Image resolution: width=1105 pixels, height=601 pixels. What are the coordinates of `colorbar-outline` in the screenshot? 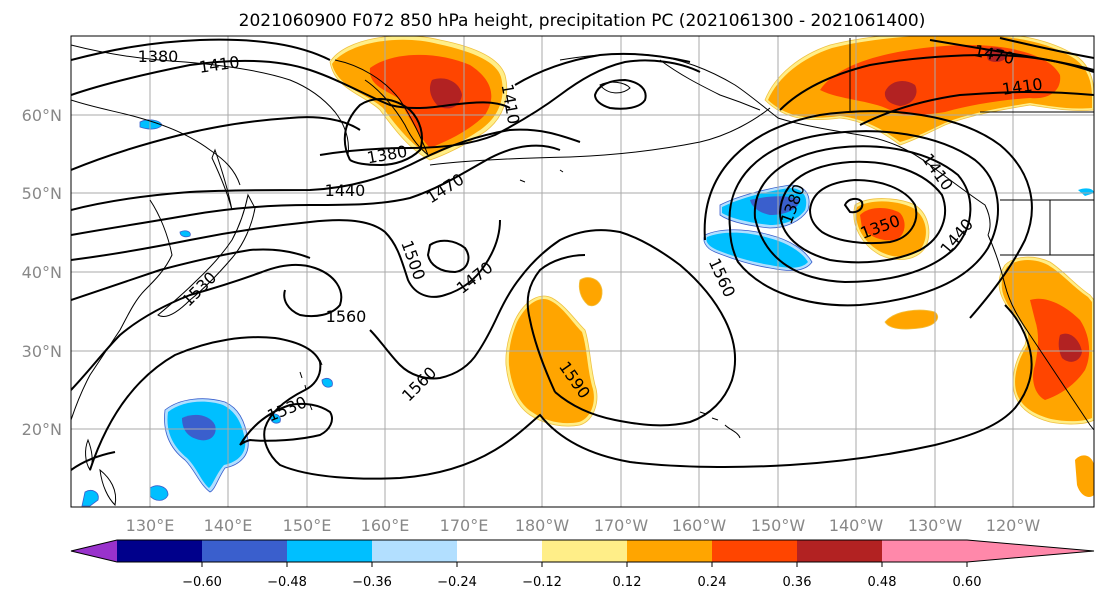 It's located at (582, 551).